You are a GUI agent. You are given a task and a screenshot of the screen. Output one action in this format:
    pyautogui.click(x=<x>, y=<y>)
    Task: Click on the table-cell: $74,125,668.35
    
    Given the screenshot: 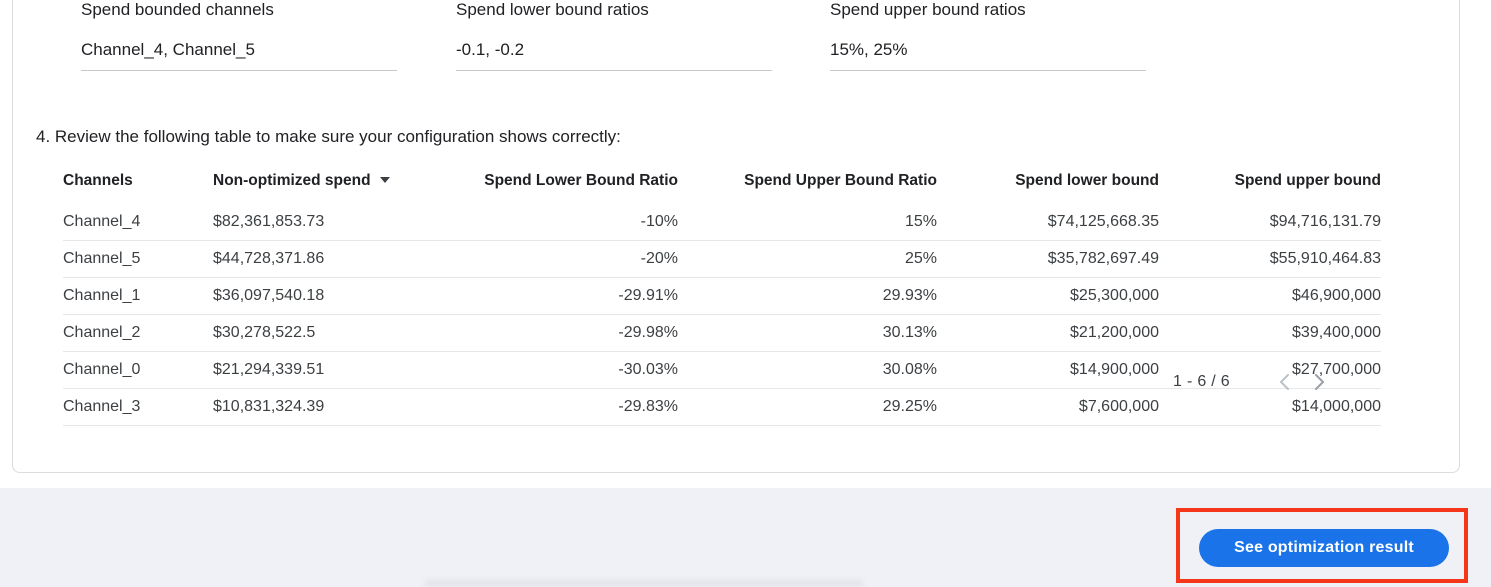 What is the action you would take?
    pyautogui.click(x=1103, y=221)
    